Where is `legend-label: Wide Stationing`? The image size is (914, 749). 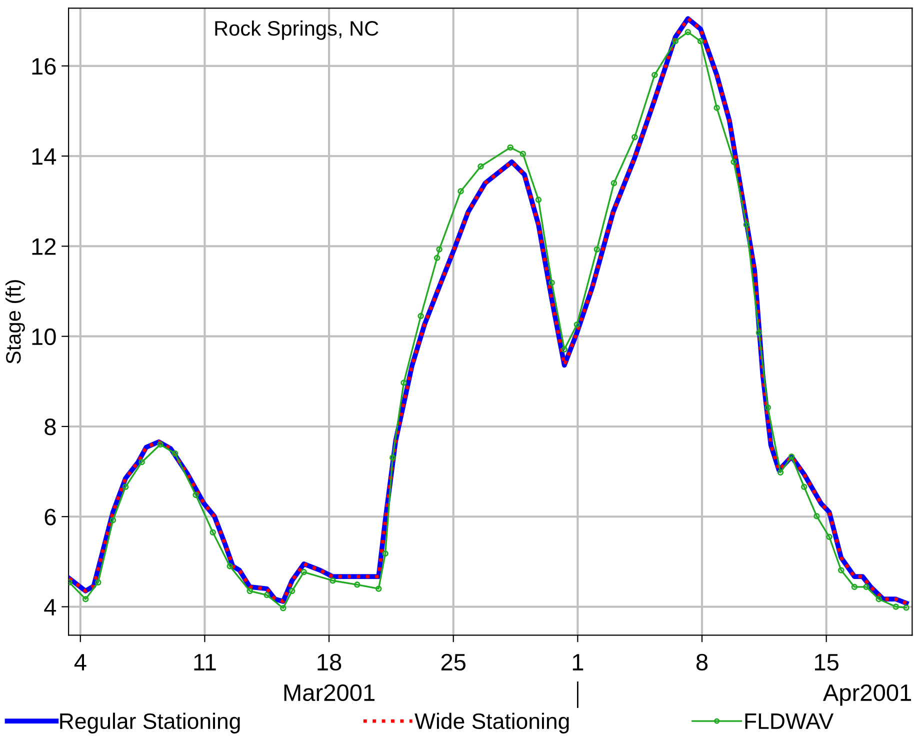
legend-label: Wide Stationing is located at coordinates (491, 723).